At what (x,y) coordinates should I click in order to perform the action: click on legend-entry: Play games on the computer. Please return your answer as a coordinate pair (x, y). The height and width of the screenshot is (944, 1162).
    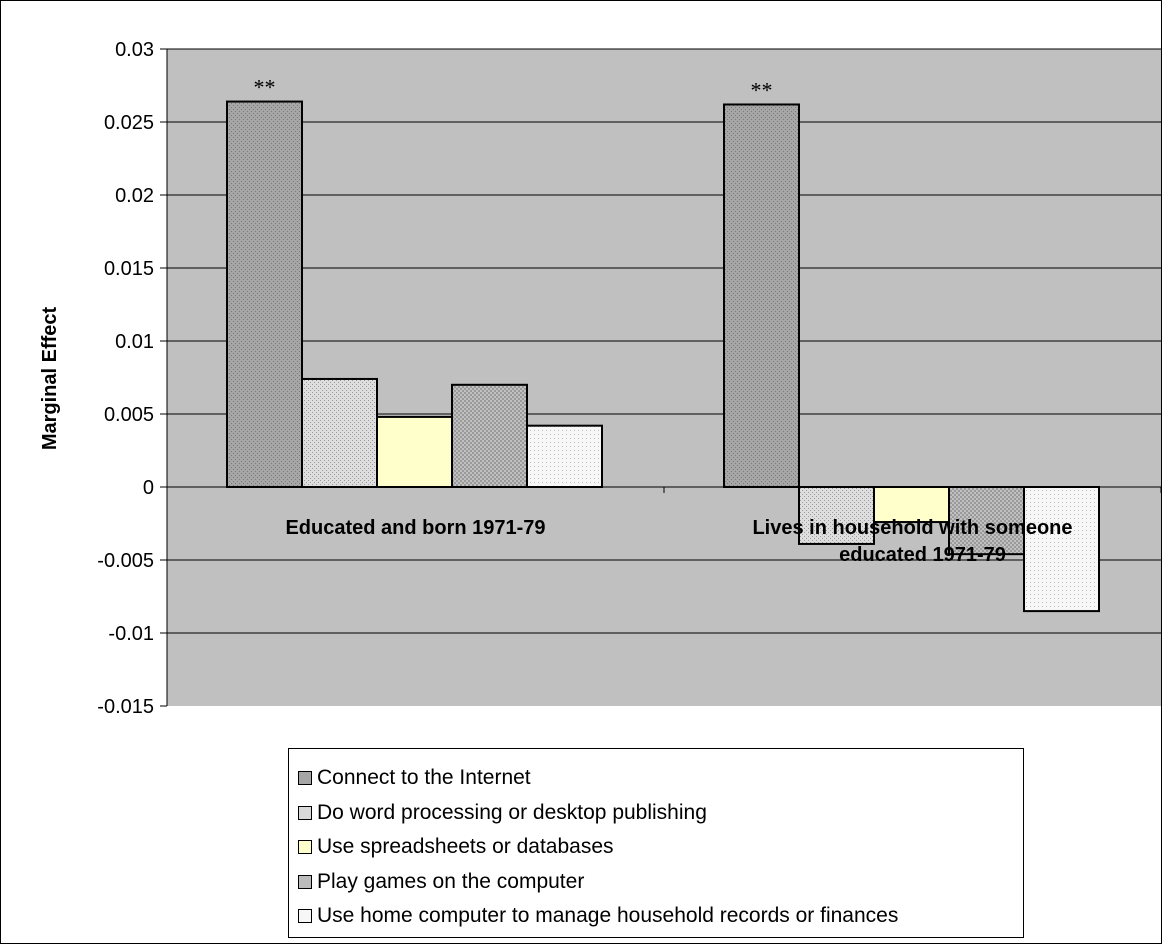
    Looking at the image, I should click on (656, 882).